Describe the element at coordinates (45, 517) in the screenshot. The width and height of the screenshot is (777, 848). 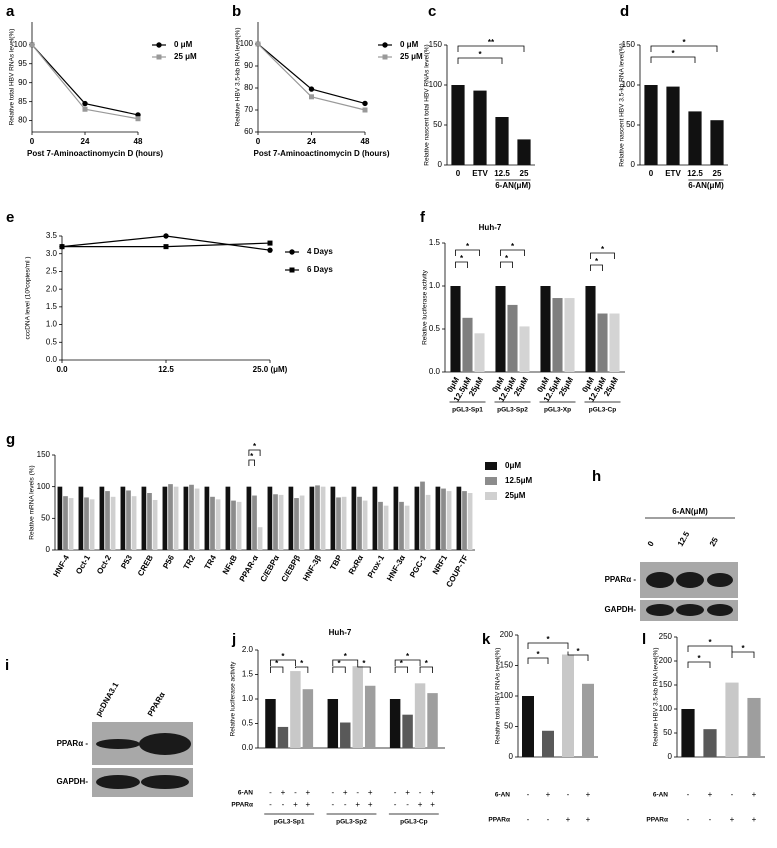
I see `y-tick-label: 50` at that location.